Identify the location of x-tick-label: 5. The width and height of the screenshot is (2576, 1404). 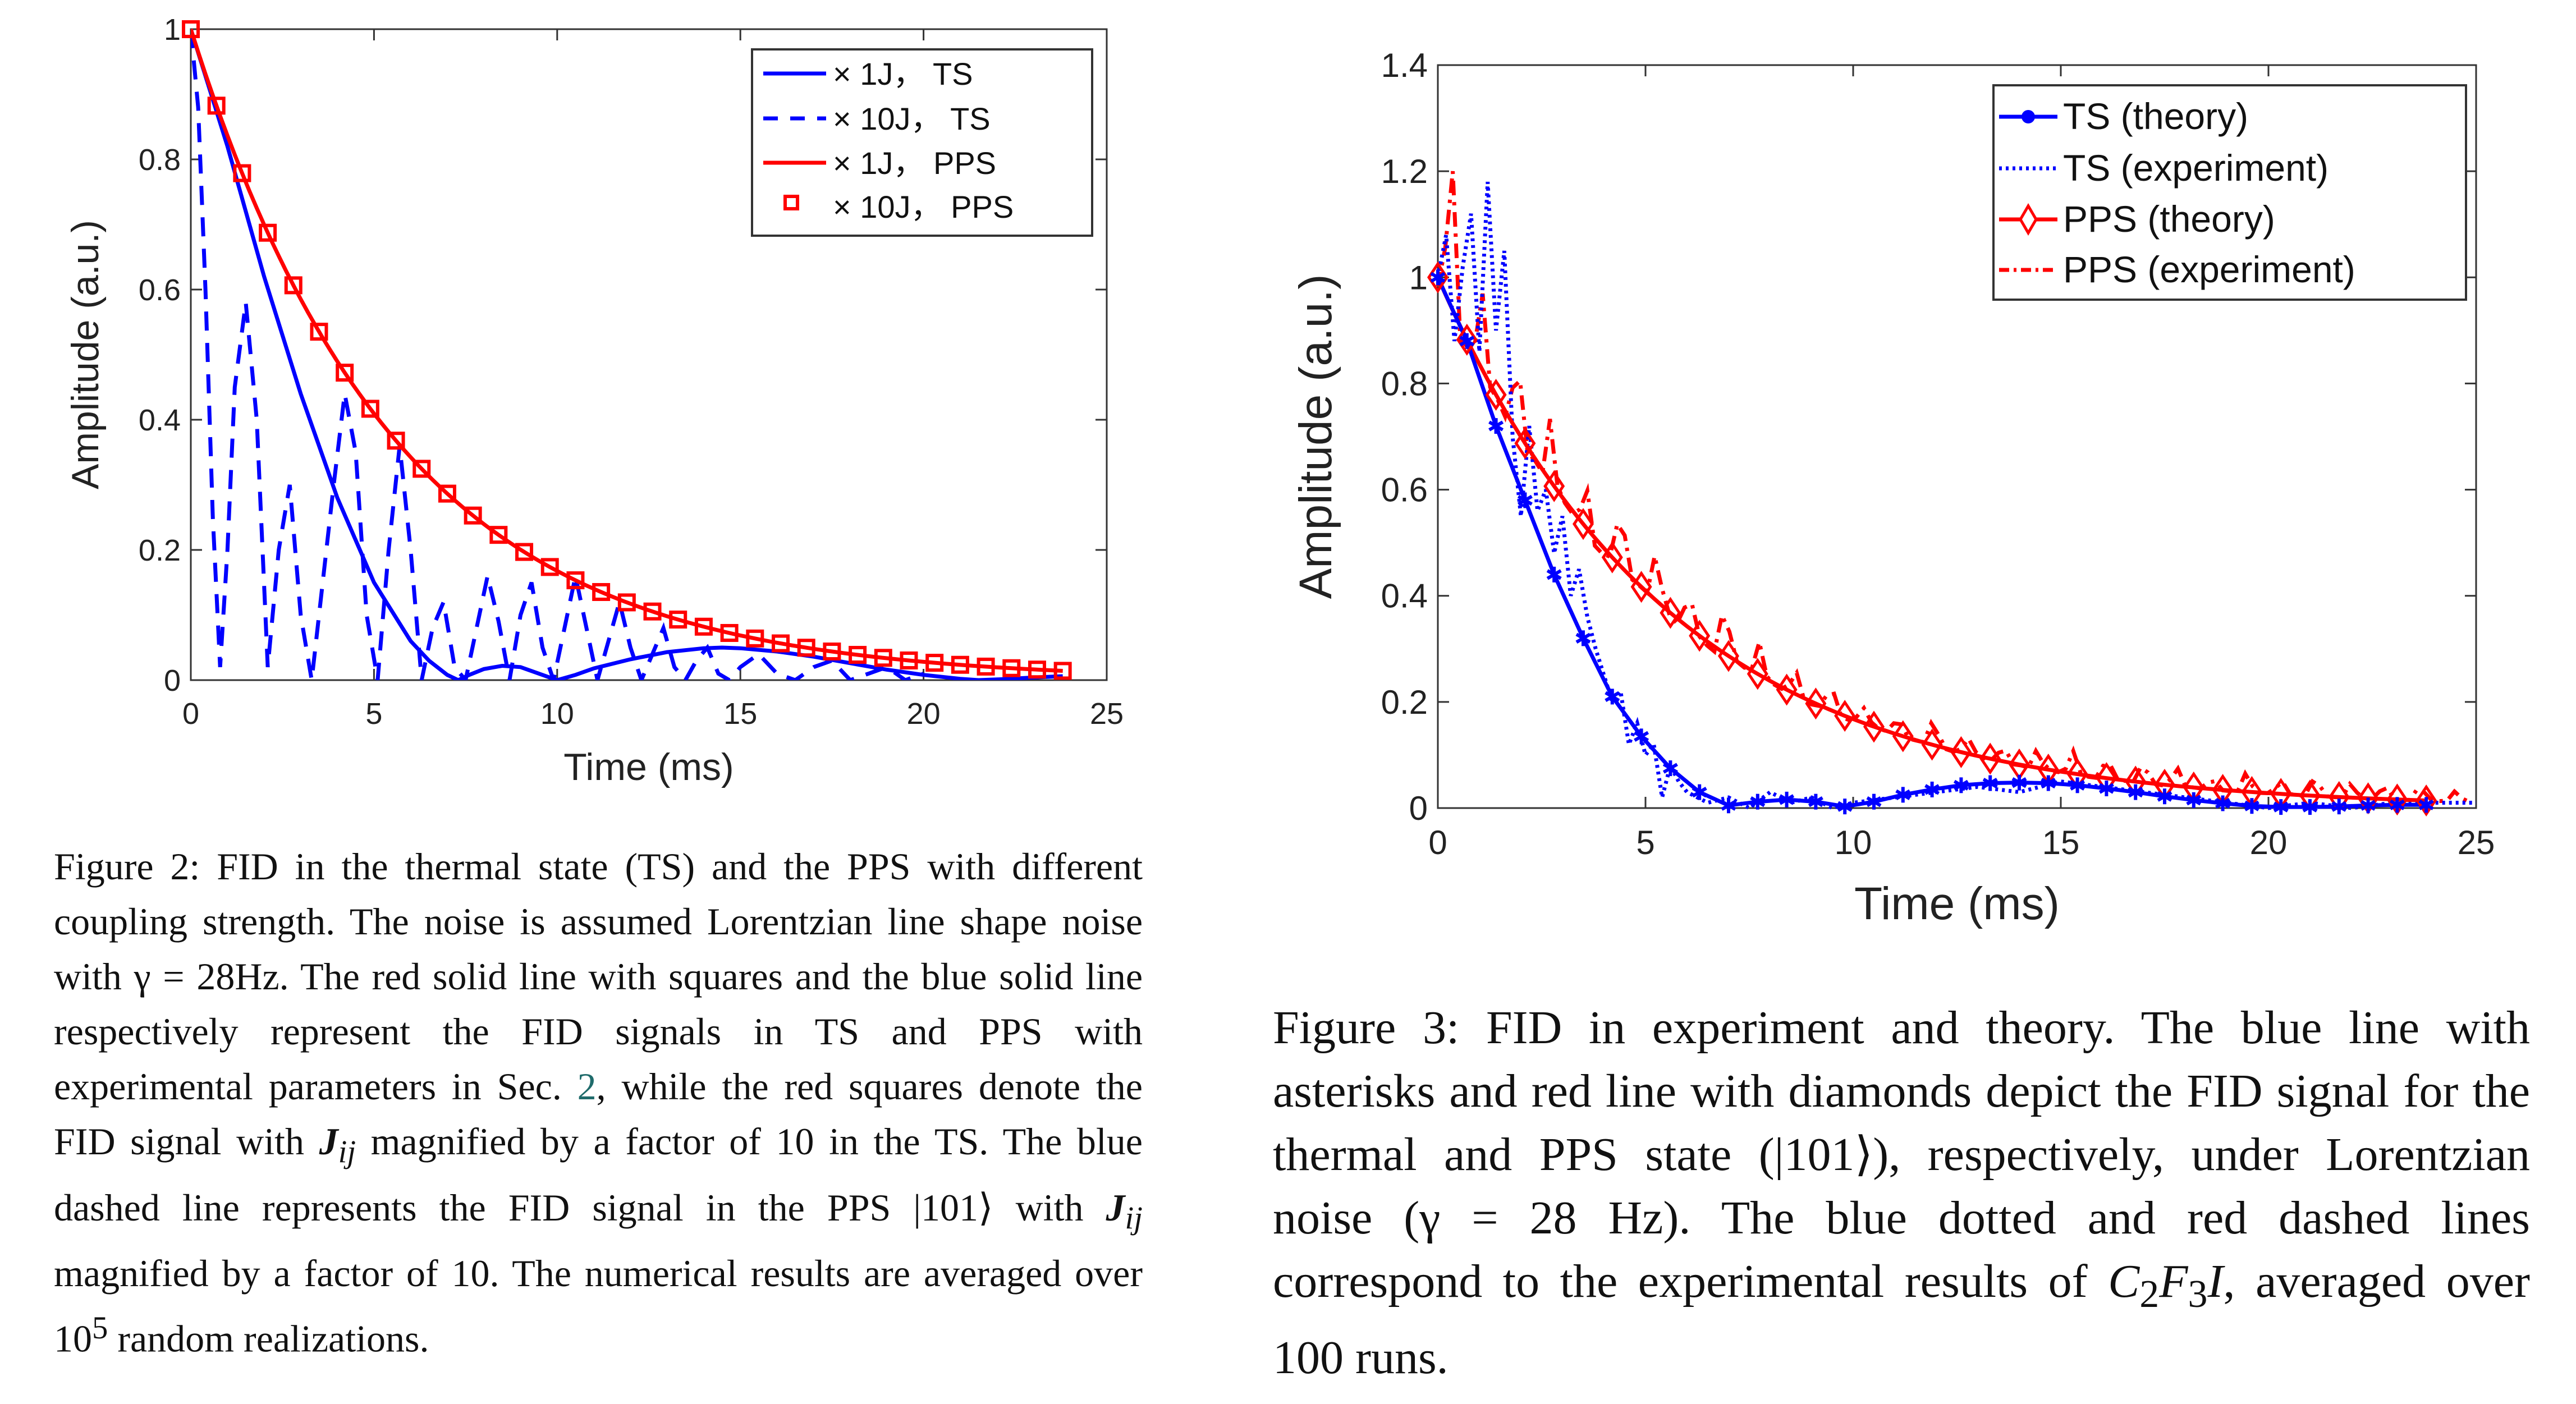
(373, 714).